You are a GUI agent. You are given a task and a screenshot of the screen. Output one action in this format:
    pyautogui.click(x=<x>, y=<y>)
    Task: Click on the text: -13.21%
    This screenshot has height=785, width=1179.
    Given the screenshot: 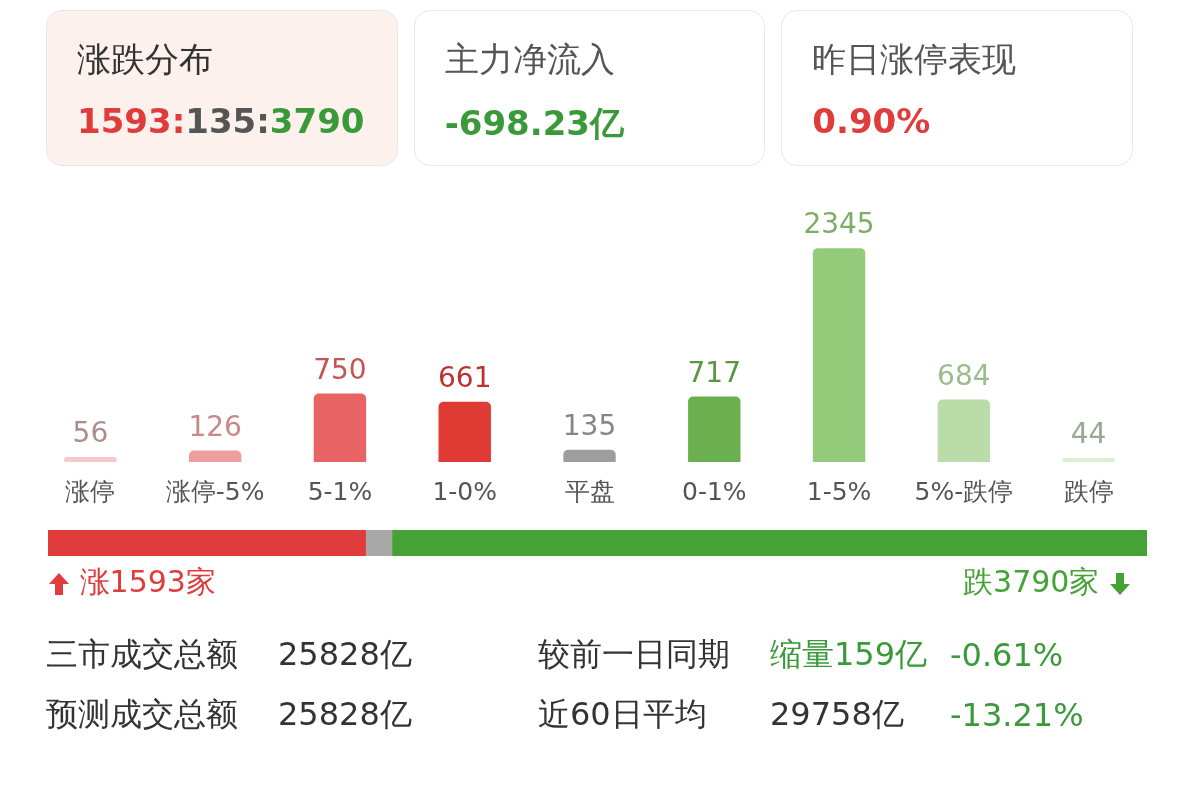 What is the action you would take?
    pyautogui.click(x=1017, y=715)
    